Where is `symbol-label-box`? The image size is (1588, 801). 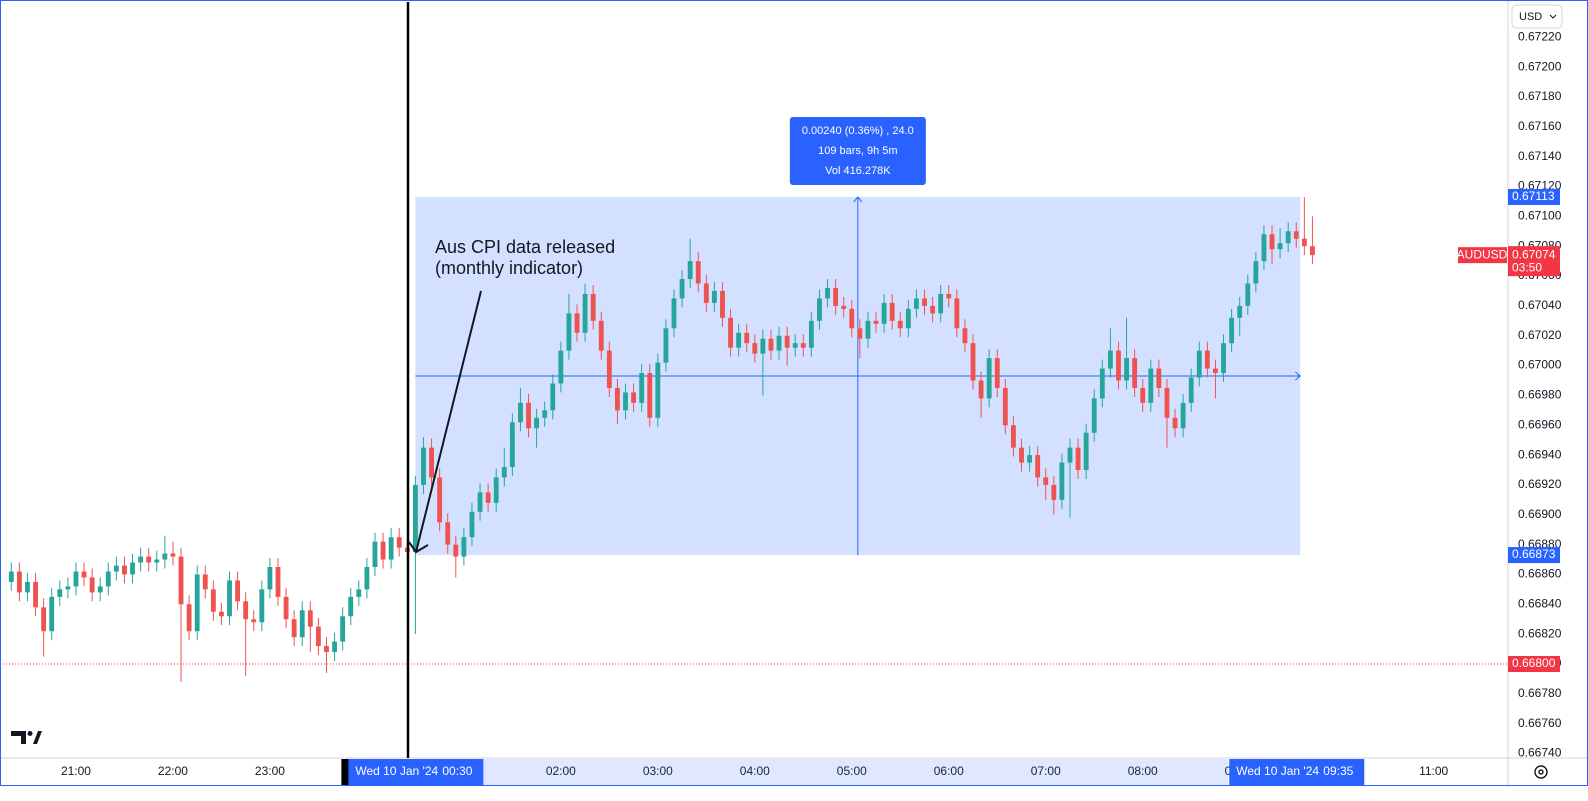
symbol-label-box is located at coordinates (1482, 255).